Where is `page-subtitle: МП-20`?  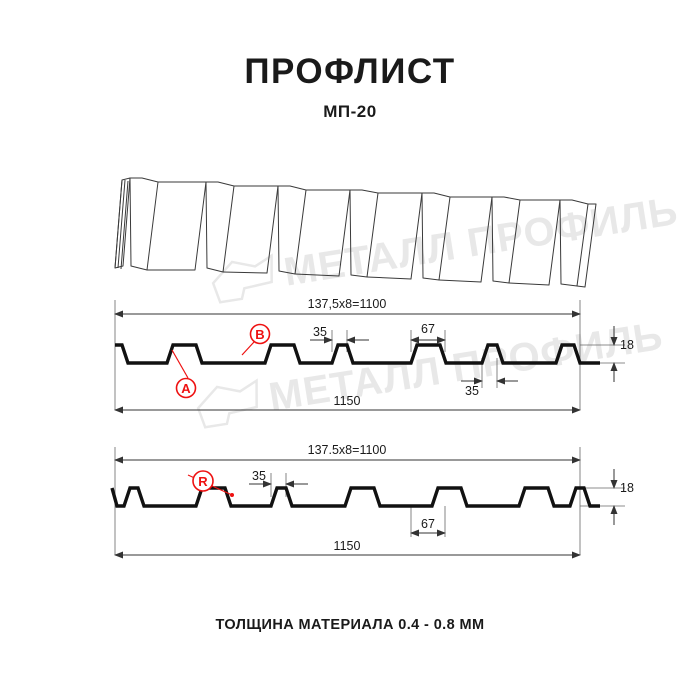
page-subtitle: МП-20 is located at coordinates (350, 111).